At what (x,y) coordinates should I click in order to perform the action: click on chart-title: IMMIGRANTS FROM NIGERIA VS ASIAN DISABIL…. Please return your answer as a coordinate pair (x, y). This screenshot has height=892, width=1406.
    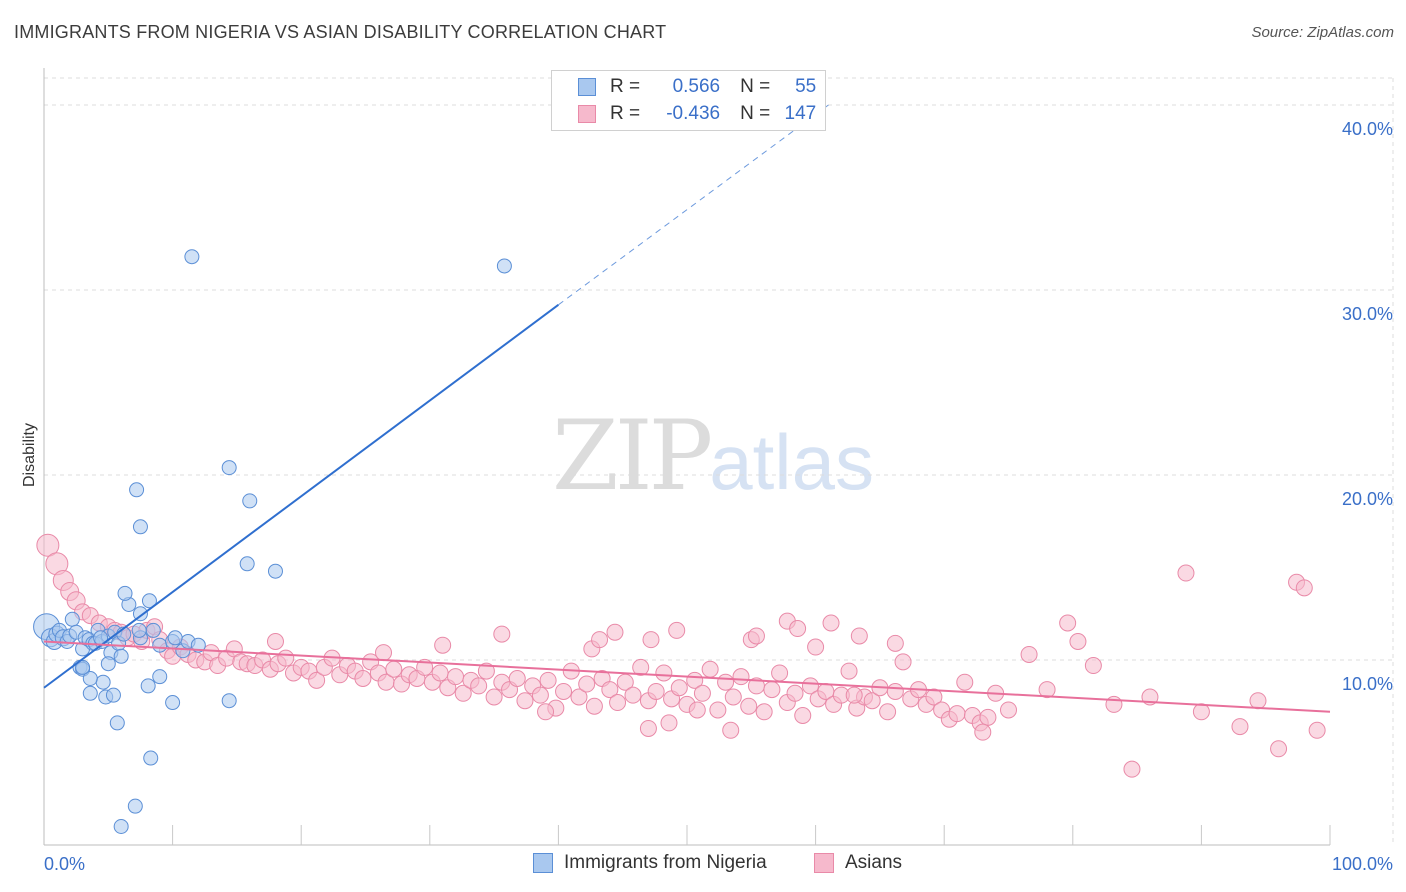
    Looking at the image, I should click on (340, 32).